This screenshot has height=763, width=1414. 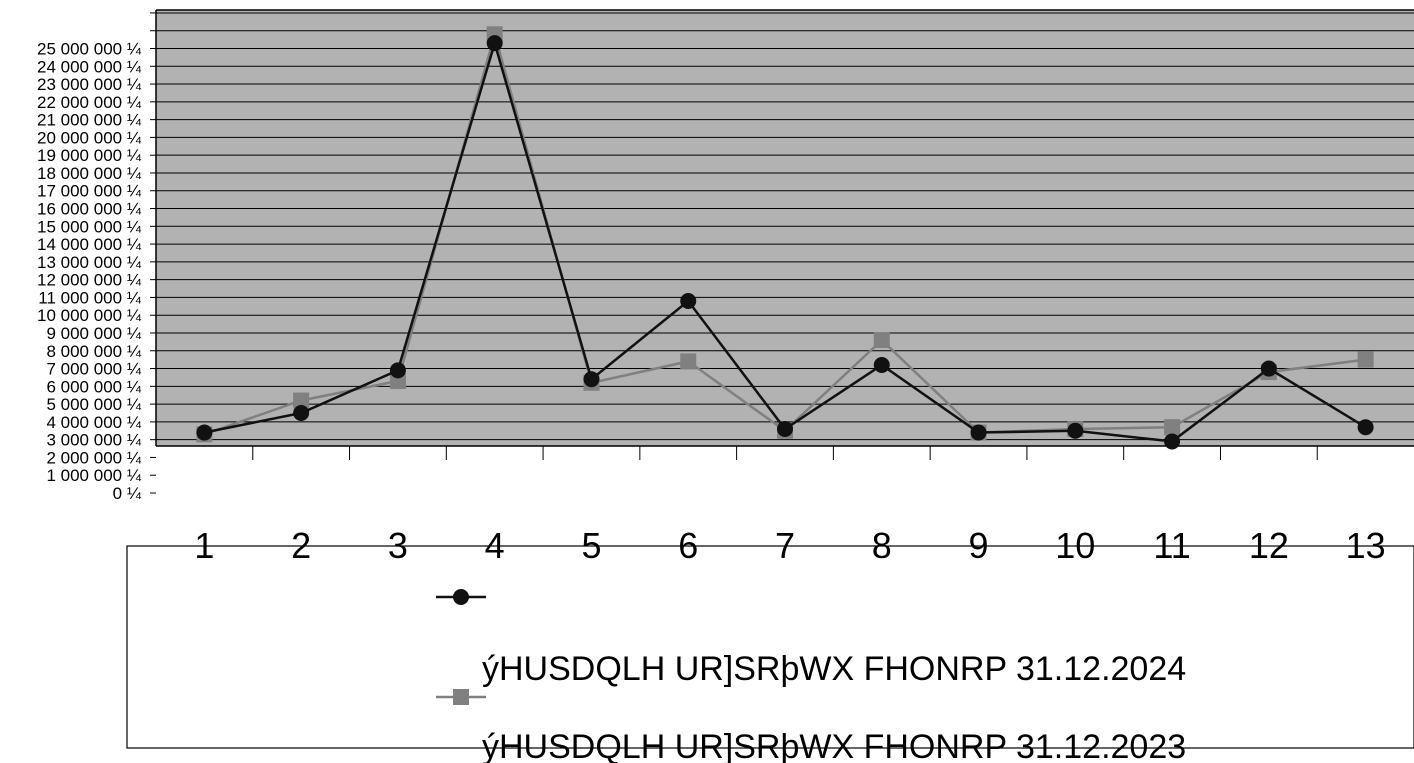 I want to click on y-tick-label: 4 000 000 ¼, so click(x=93, y=422).